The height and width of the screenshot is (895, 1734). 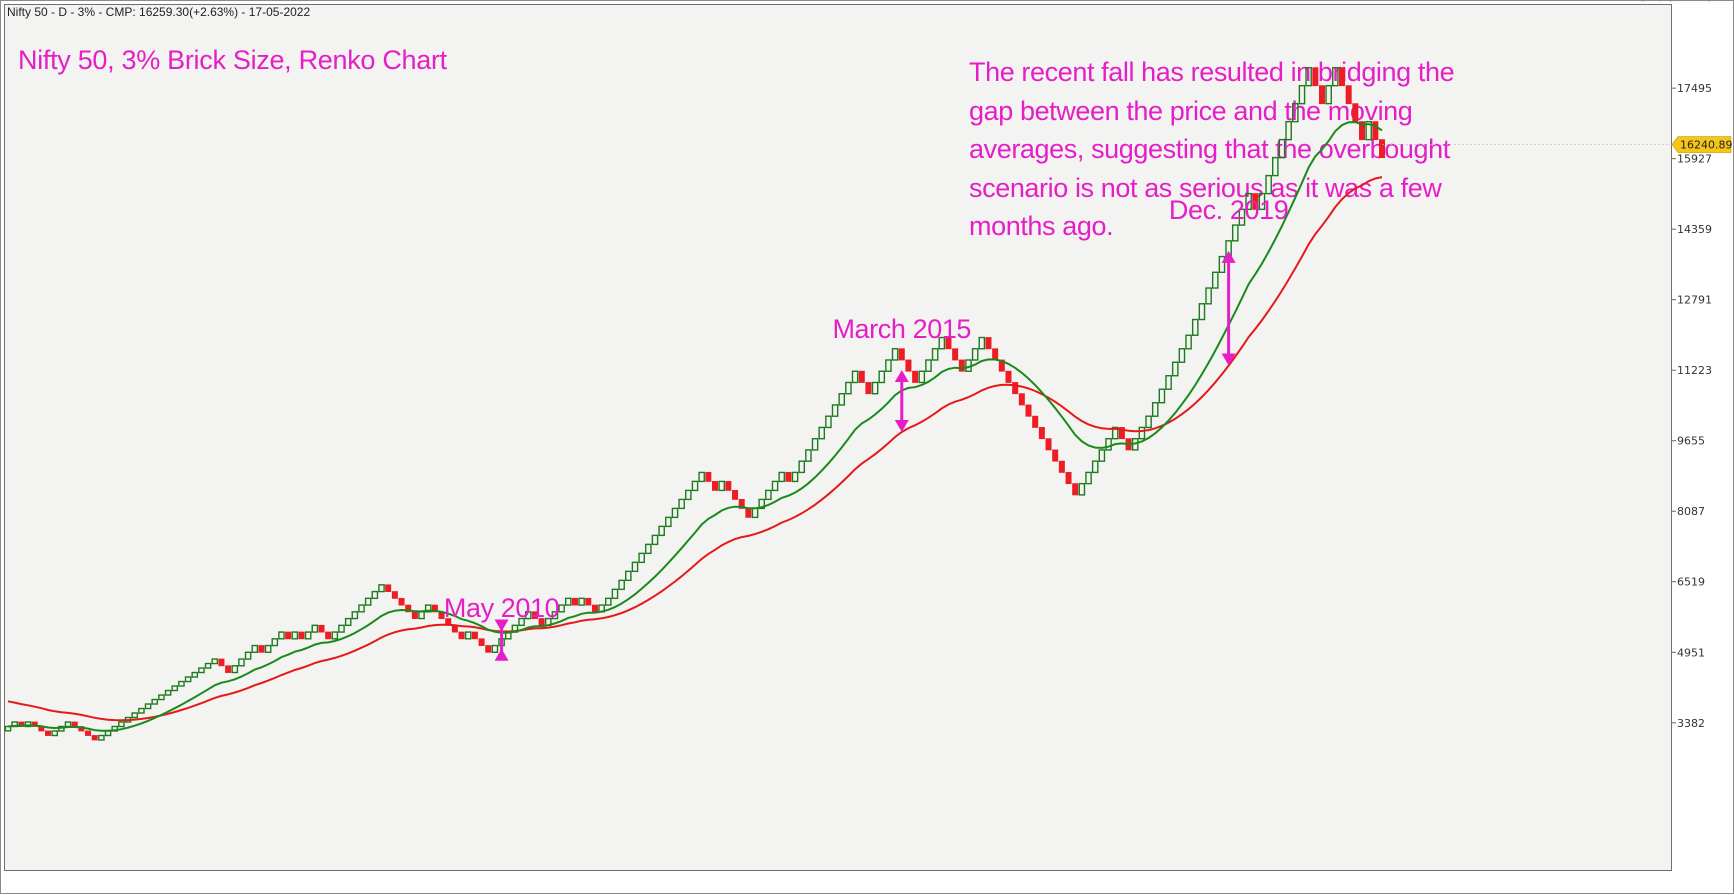 I want to click on y-tick-label: 9655, so click(x=1691, y=441).